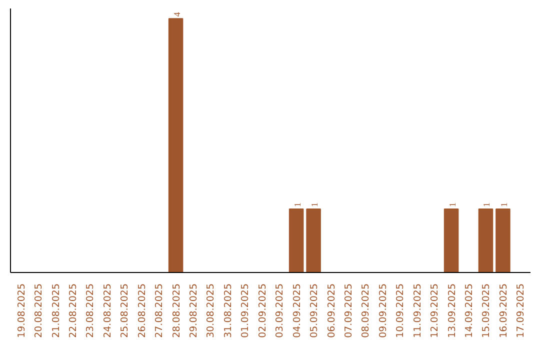 The image size is (540, 340). What do you see at coordinates (142, 310) in the screenshot?
I see `x-tick-label: 26.08.2025` at bounding box center [142, 310].